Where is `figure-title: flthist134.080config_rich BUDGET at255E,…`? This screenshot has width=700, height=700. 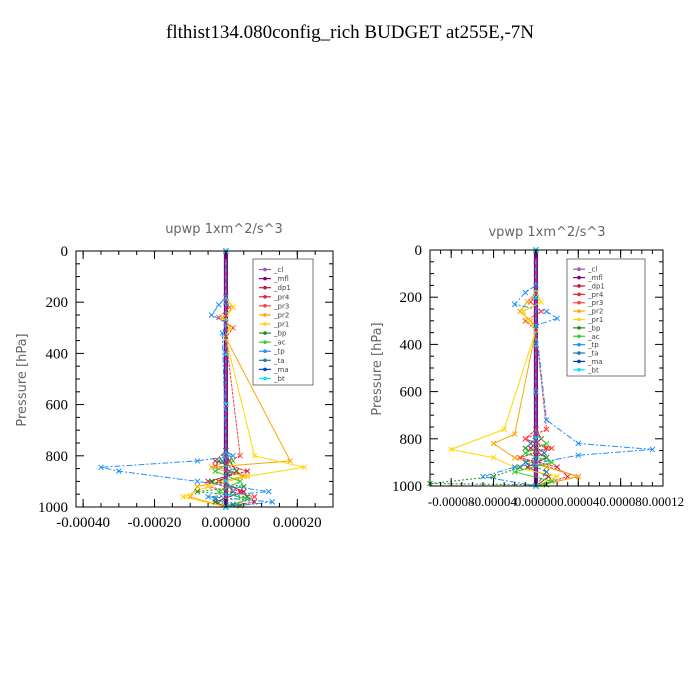 figure-title: flthist134.080config_rich BUDGET at255E,… is located at coordinates (350, 32).